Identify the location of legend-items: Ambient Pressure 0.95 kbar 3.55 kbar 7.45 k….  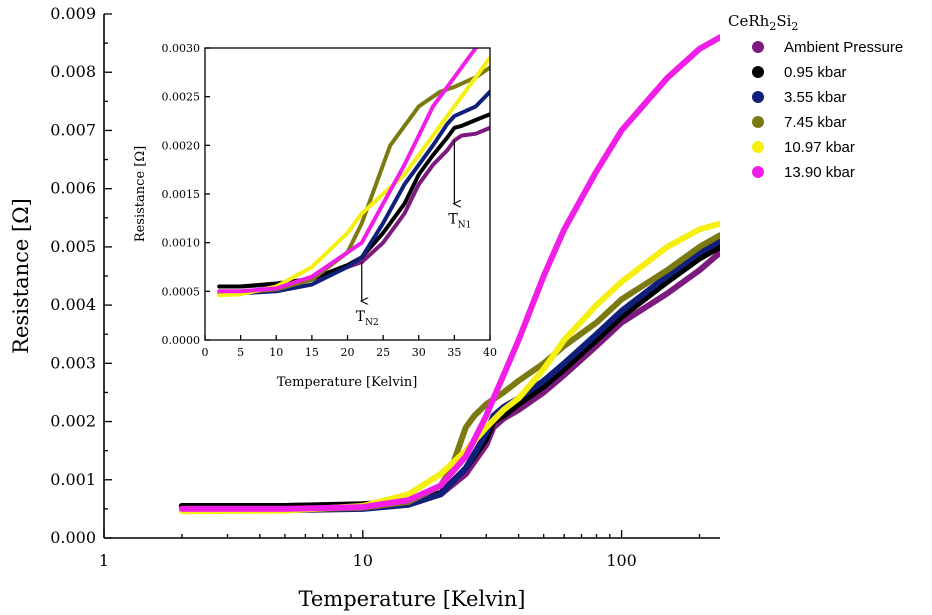
(827, 110).